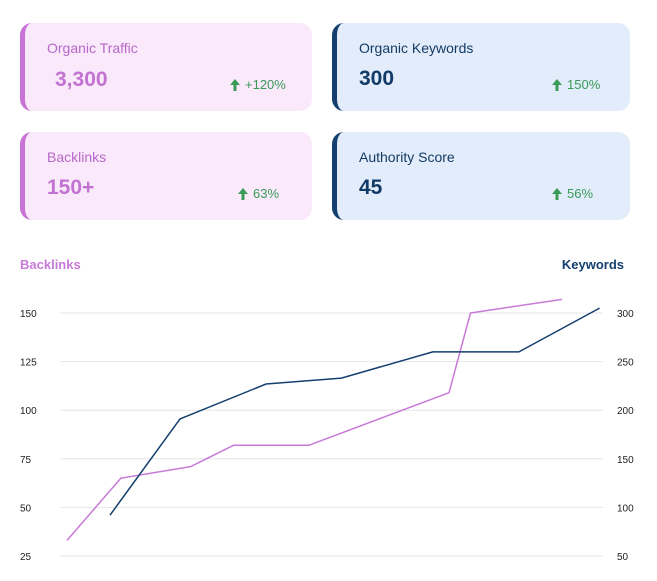 This screenshot has height=581, width=657. What do you see at coordinates (26, 460) in the screenshot?
I see `left-tick-label: 75` at bounding box center [26, 460].